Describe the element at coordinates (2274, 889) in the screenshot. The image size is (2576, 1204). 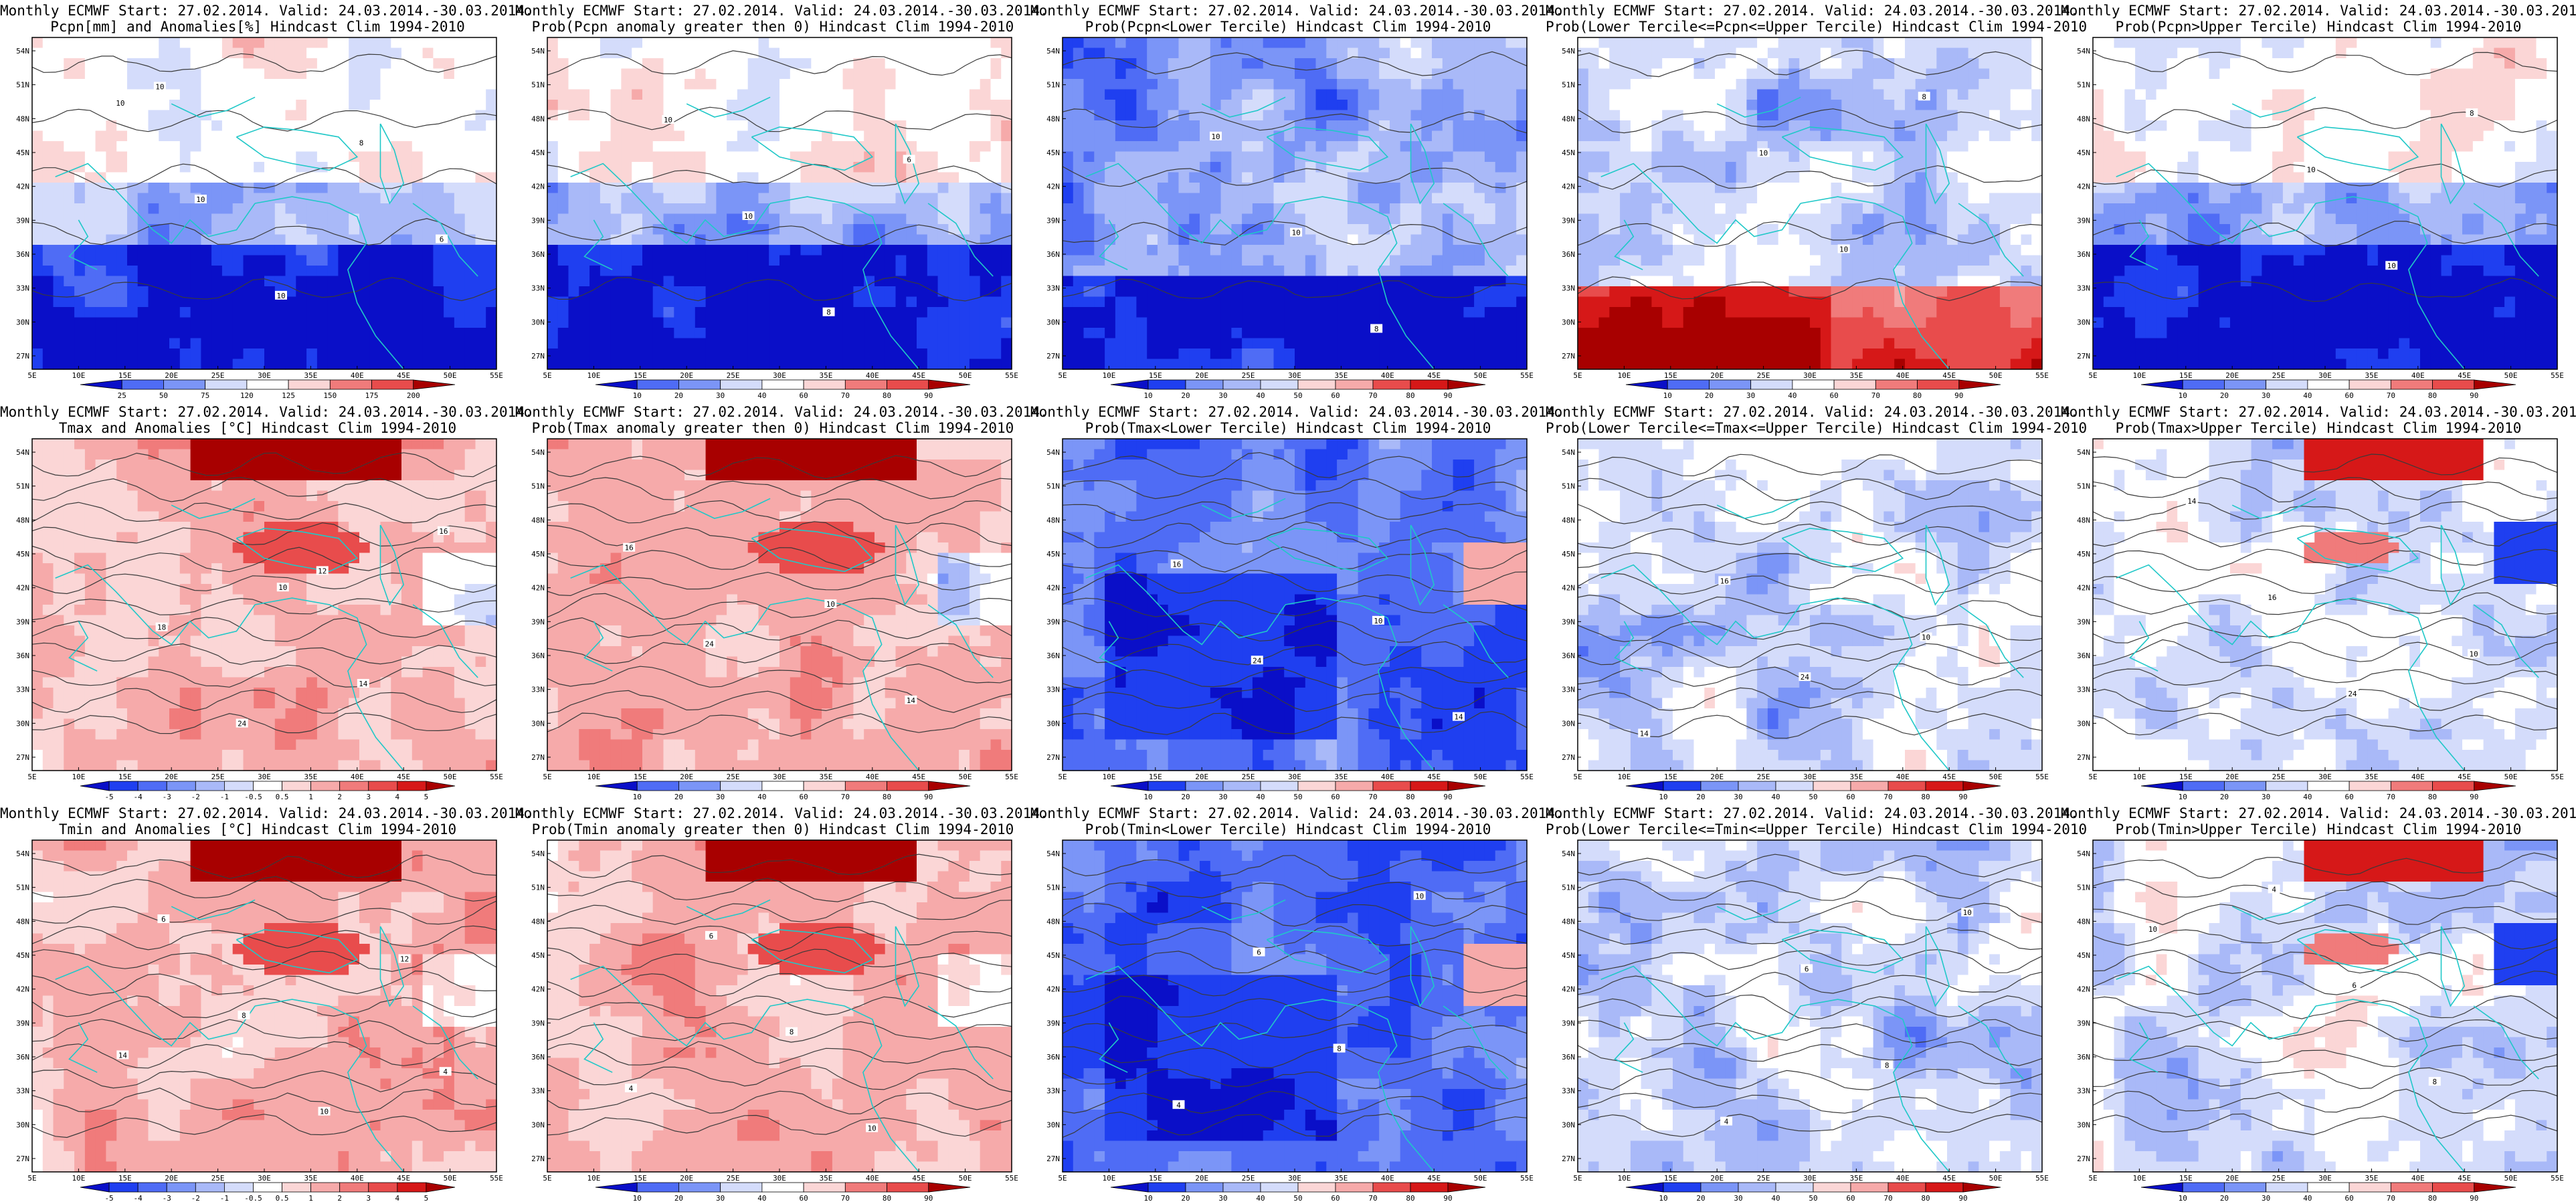
I see `contour-label: 4` at that location.